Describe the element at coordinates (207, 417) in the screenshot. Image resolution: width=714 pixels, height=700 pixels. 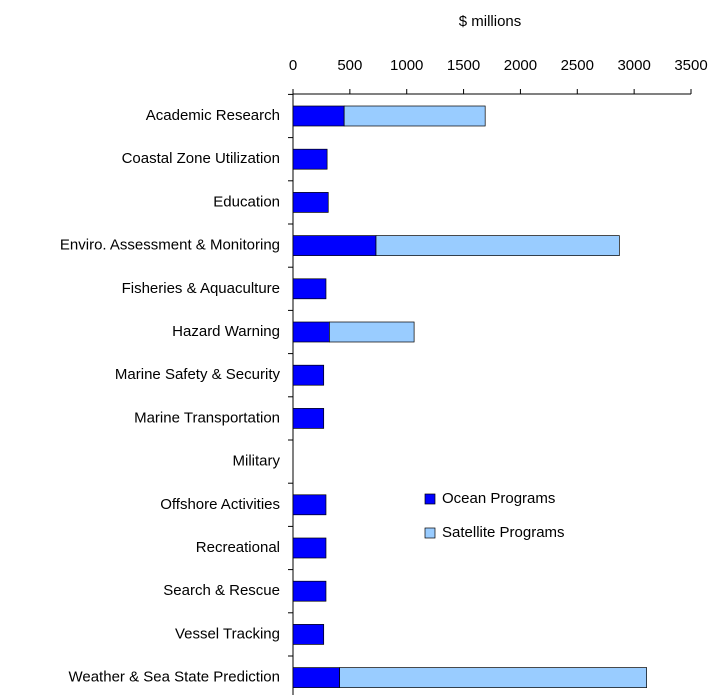
I see `y-tick-label: Marine Transportation` at that location.